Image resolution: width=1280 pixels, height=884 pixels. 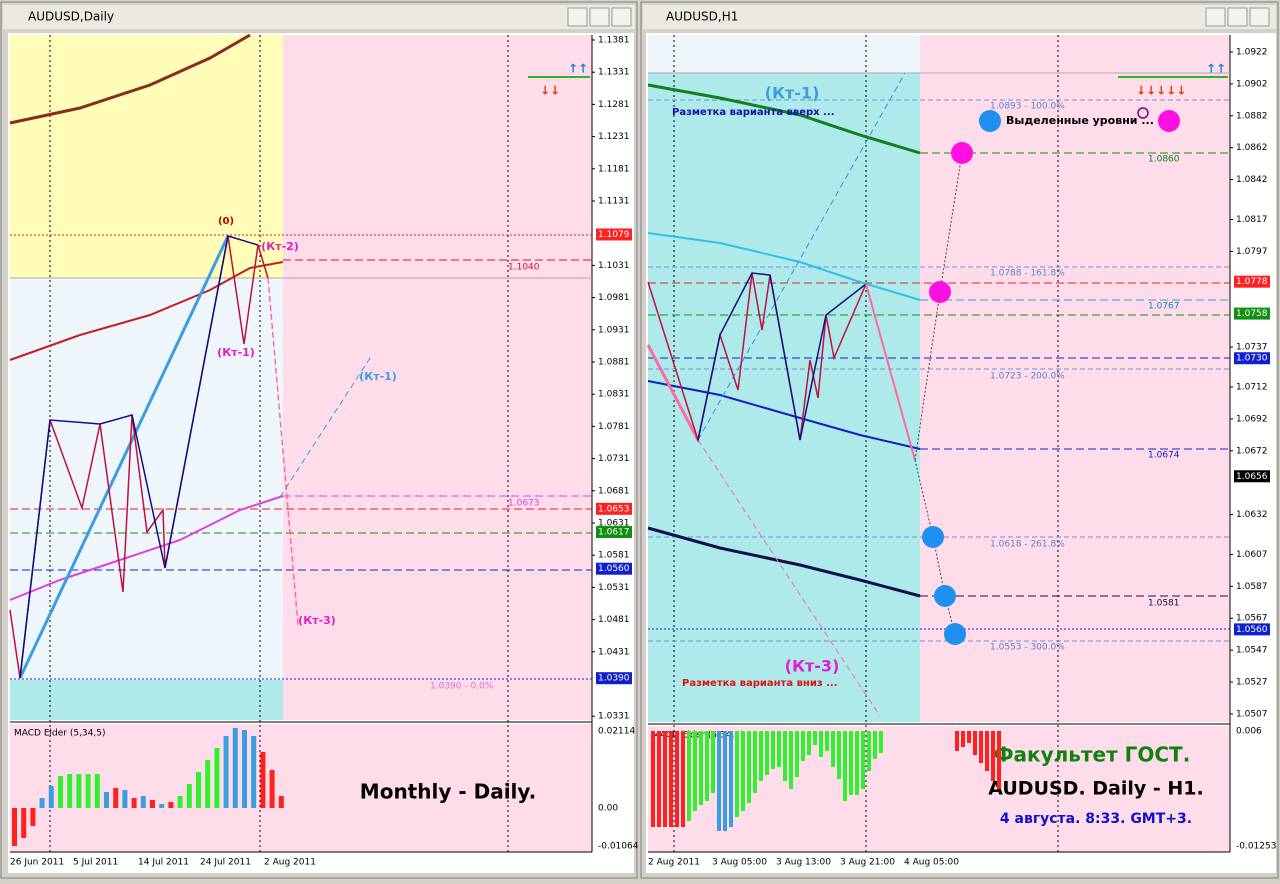 I want to click on price-marker-label: 1.0390, so click(x=614, y=679).